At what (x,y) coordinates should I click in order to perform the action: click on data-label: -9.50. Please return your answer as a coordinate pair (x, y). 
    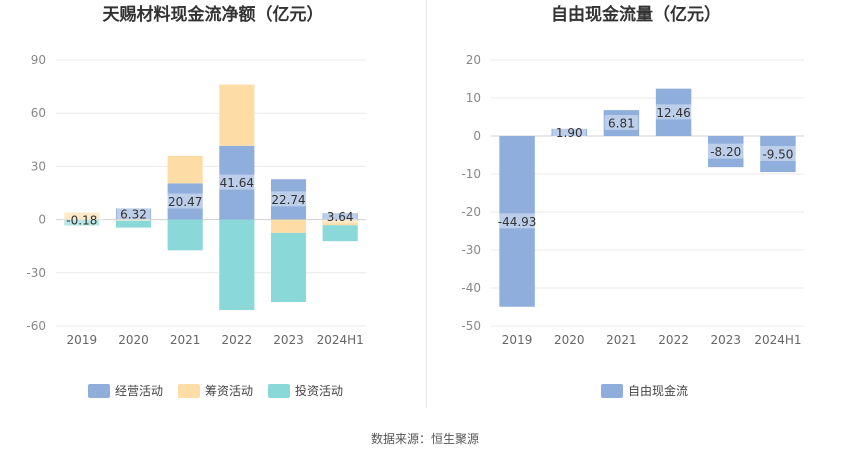
    Looking at the image, I should click on (777, 155).